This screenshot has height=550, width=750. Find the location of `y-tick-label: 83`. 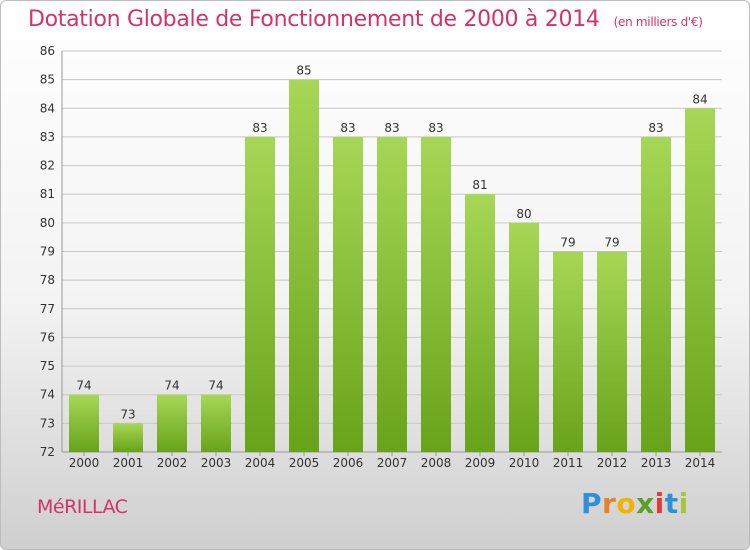

y-tick-label: 83 is located at coordinates (47, 137).